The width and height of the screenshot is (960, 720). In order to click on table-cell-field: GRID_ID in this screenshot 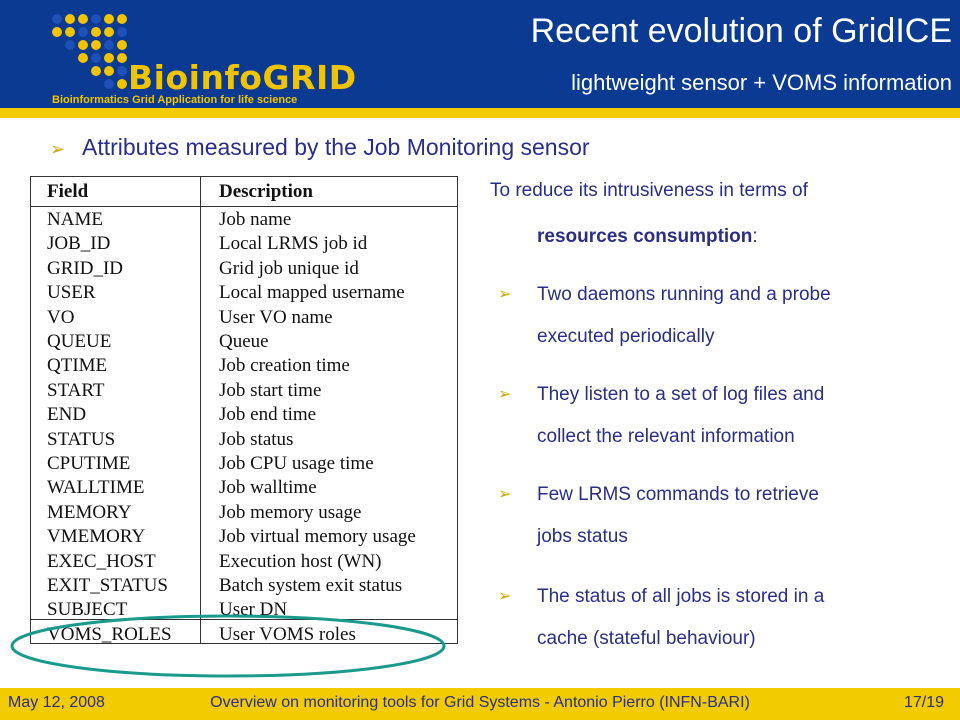, I will do `click(85, 268)`.